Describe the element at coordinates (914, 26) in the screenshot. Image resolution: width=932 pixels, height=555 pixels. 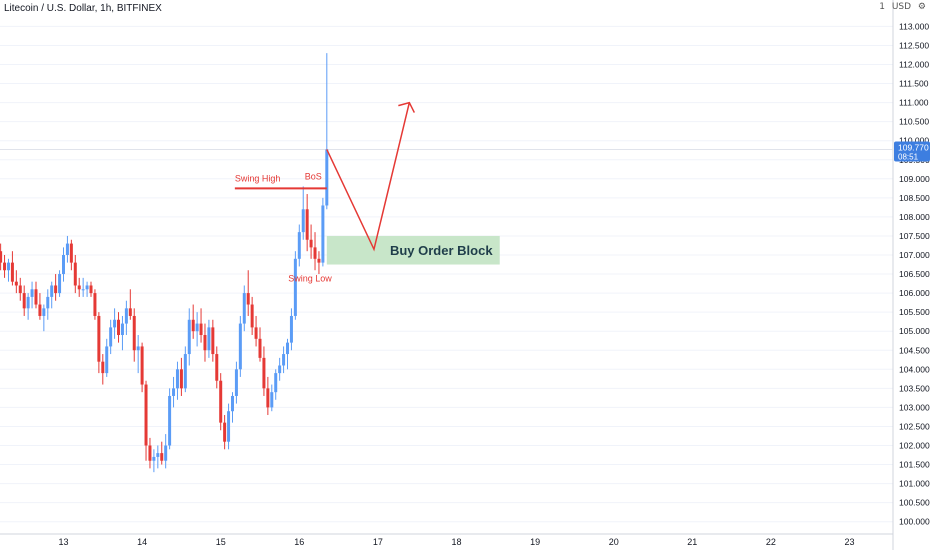
I see `price-tick-label: 113.000` at that location.